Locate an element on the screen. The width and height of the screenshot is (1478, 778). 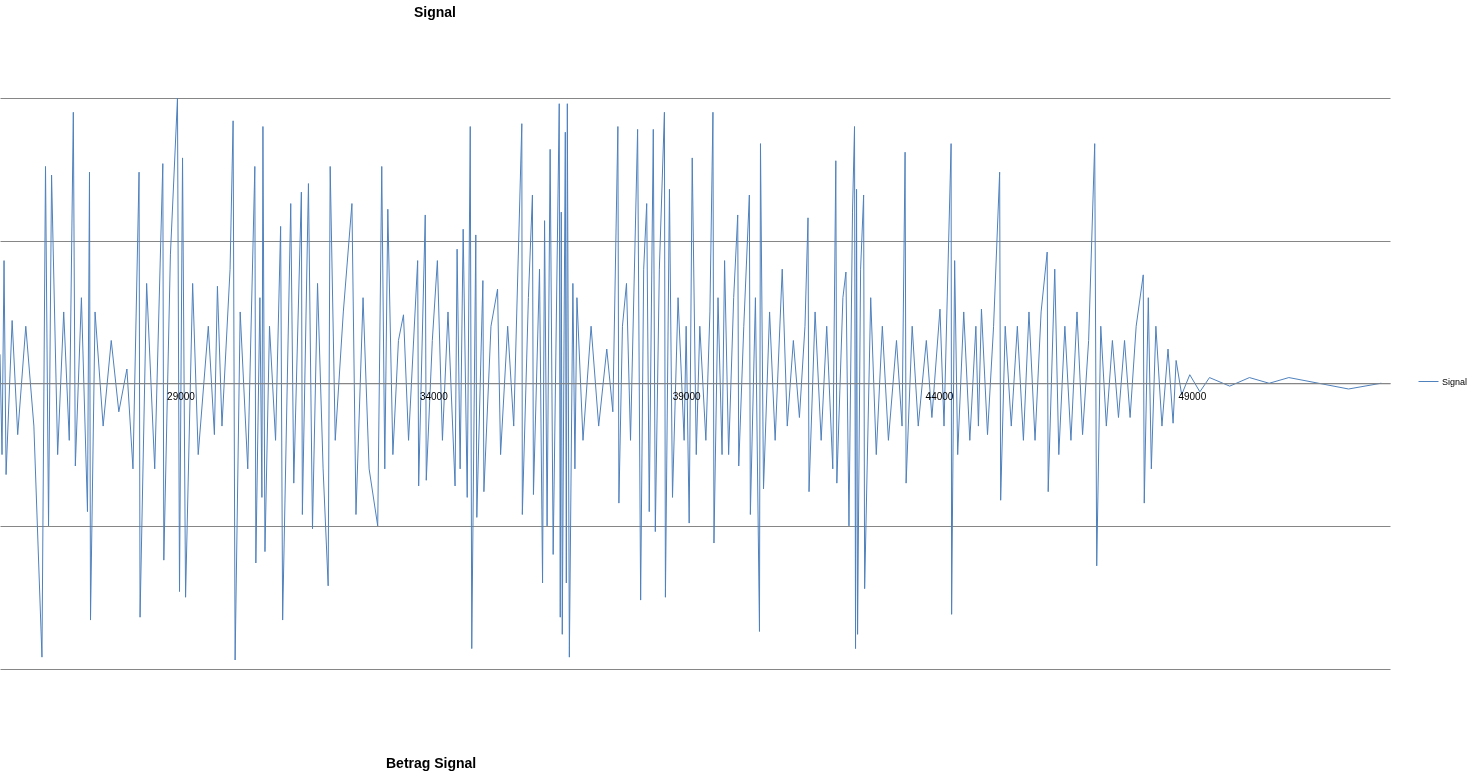
legend-label: Signal is located at coordinates (1455, 381).